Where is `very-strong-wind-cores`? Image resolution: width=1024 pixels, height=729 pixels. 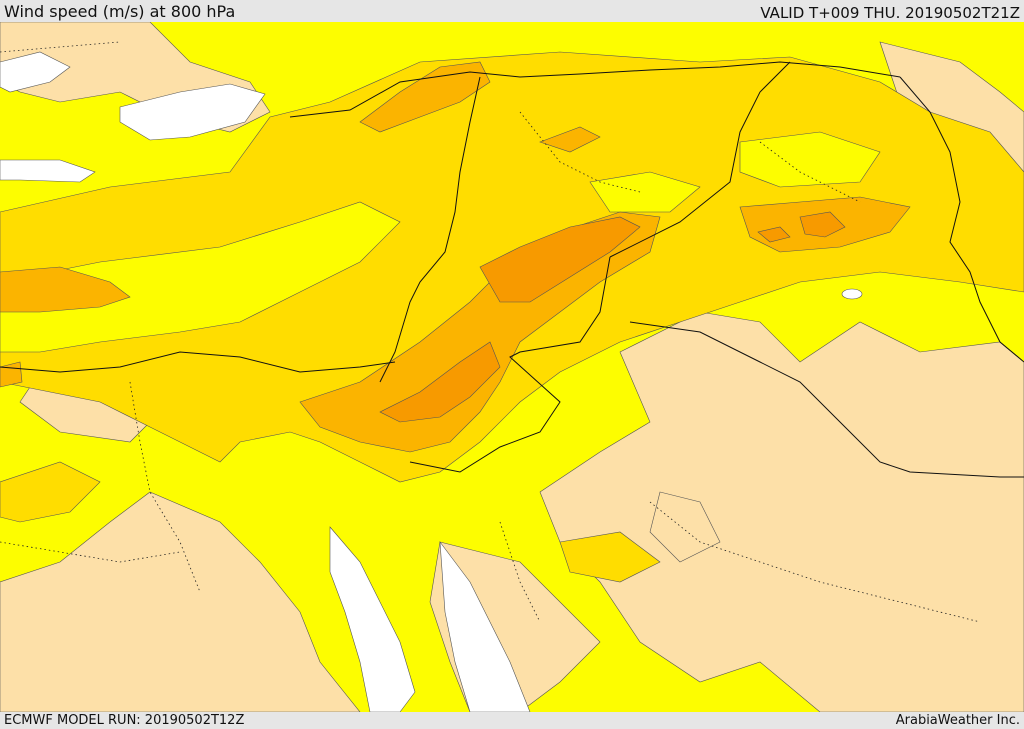 very-strong-wind-cores is located at coordinates (612, 317).